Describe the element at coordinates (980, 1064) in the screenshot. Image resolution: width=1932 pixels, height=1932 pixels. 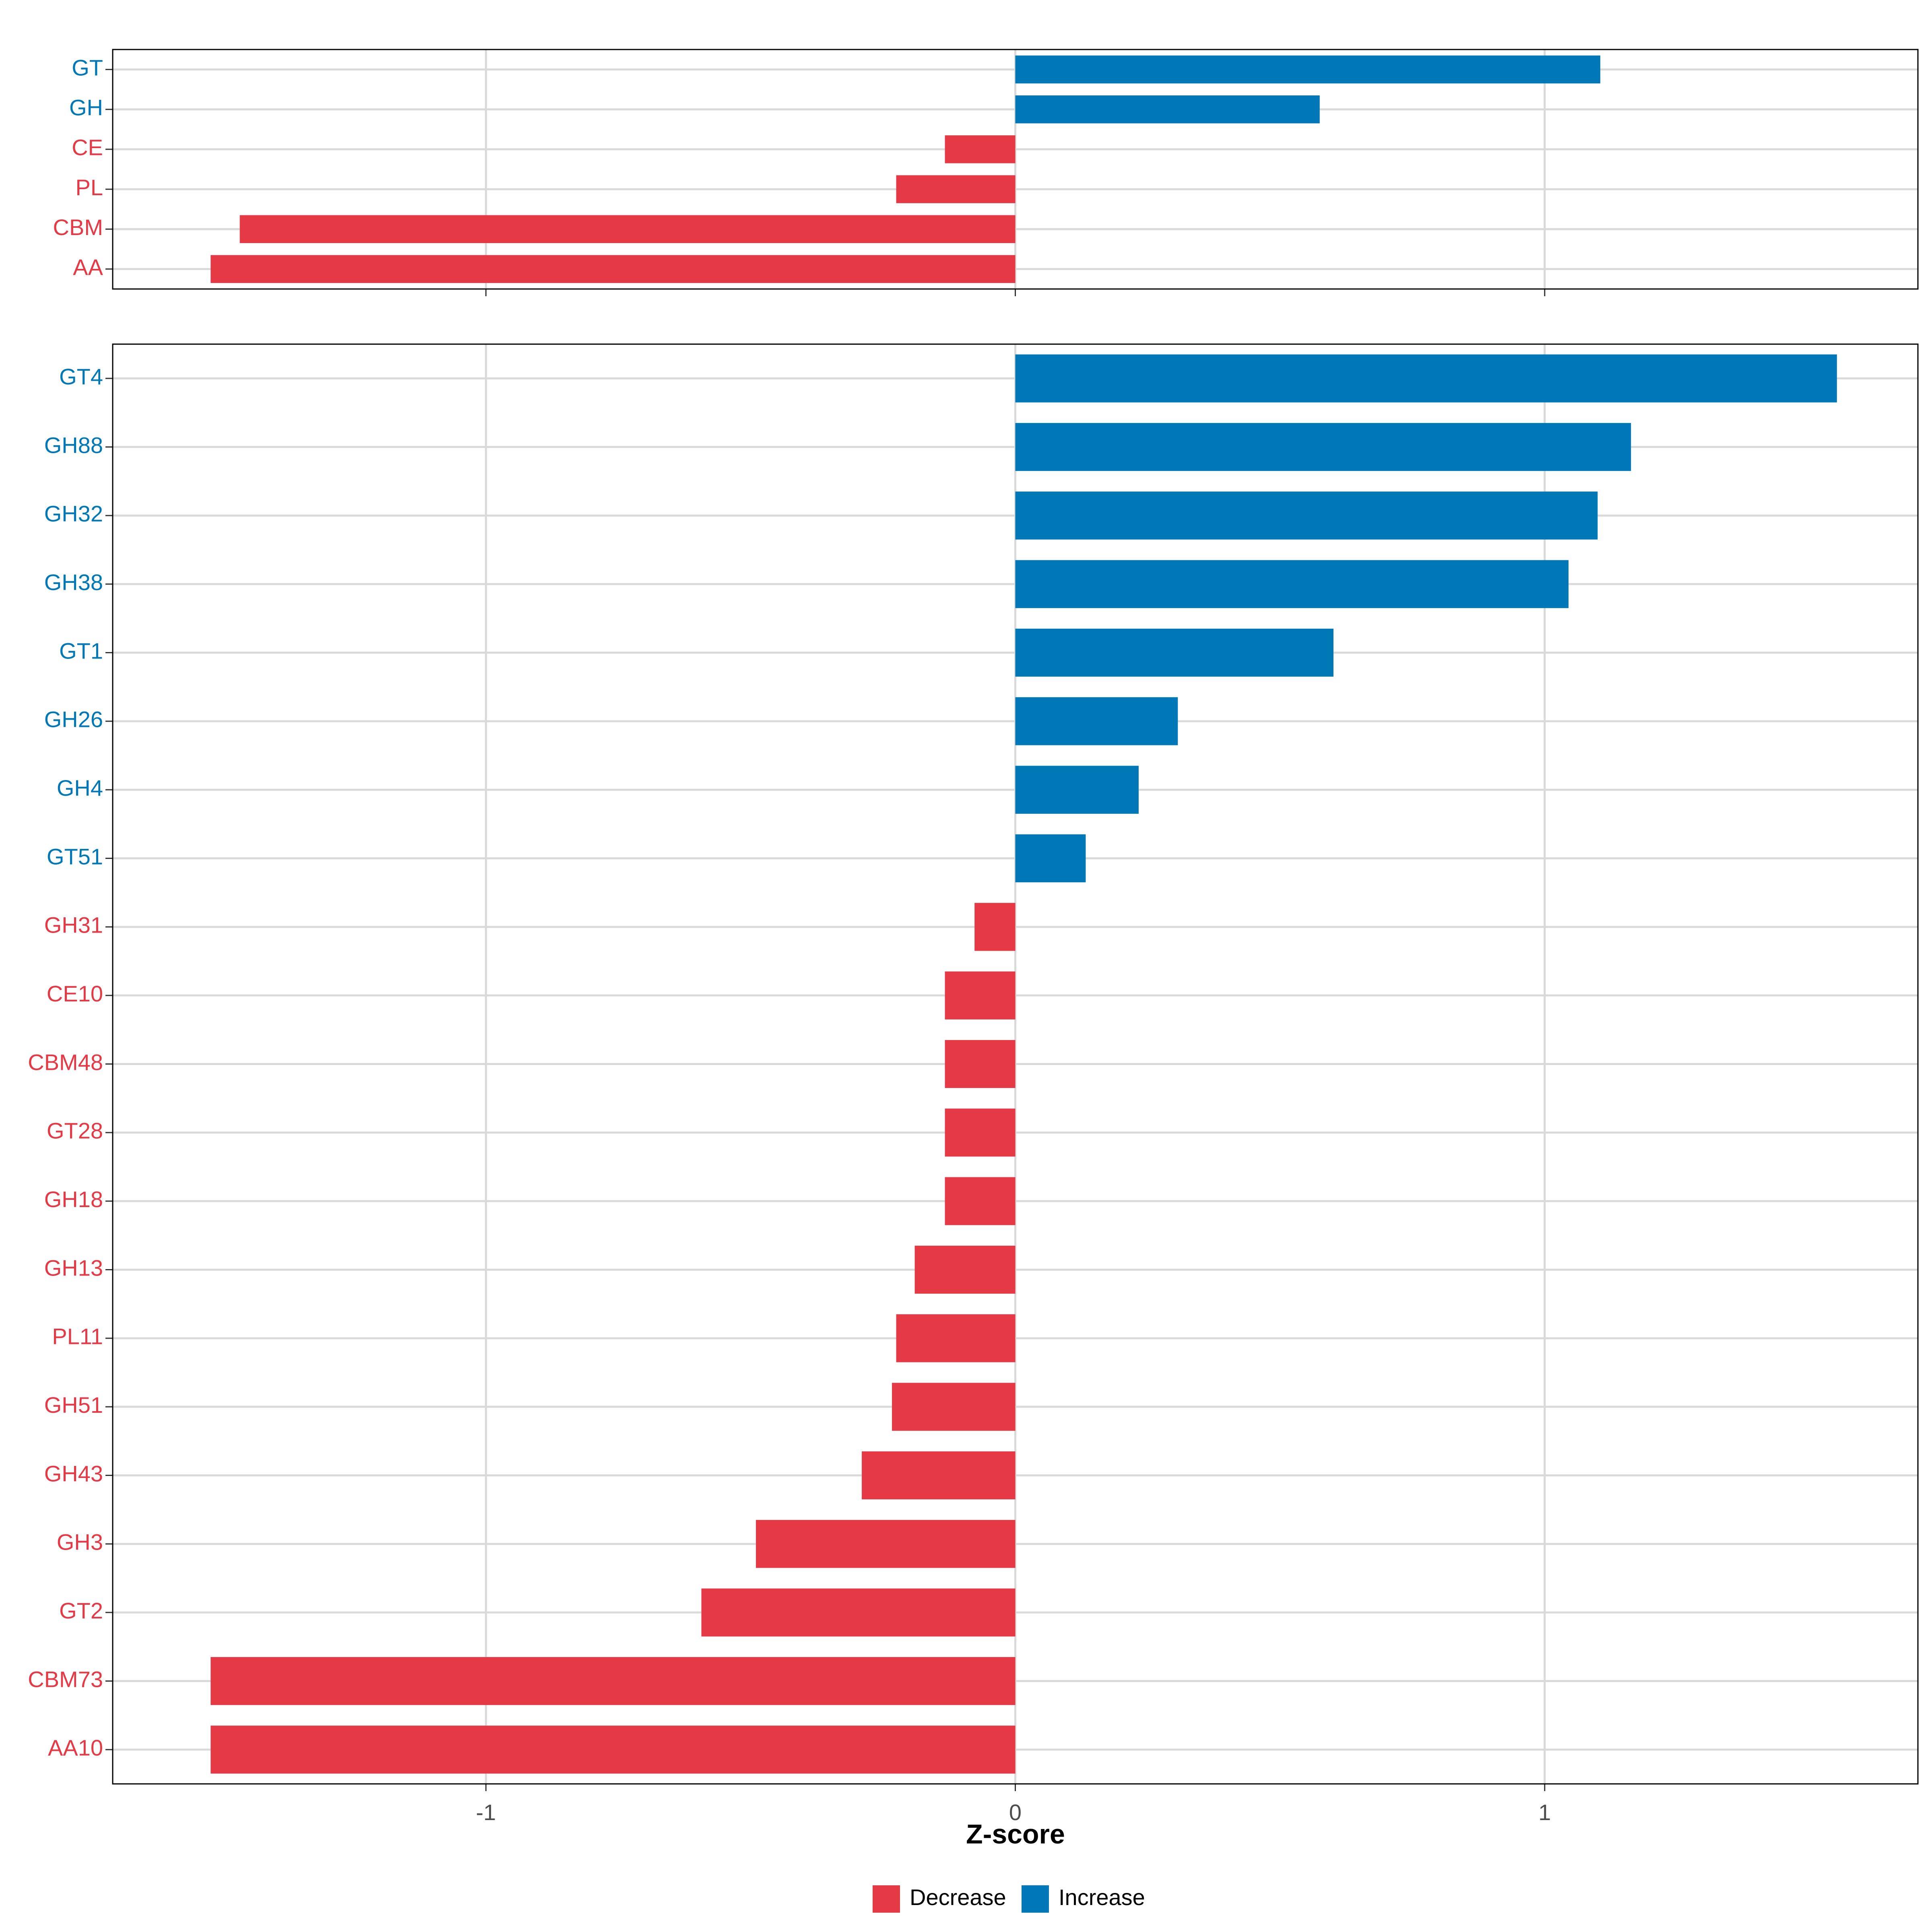
I see `bar-cbm48` at that location.